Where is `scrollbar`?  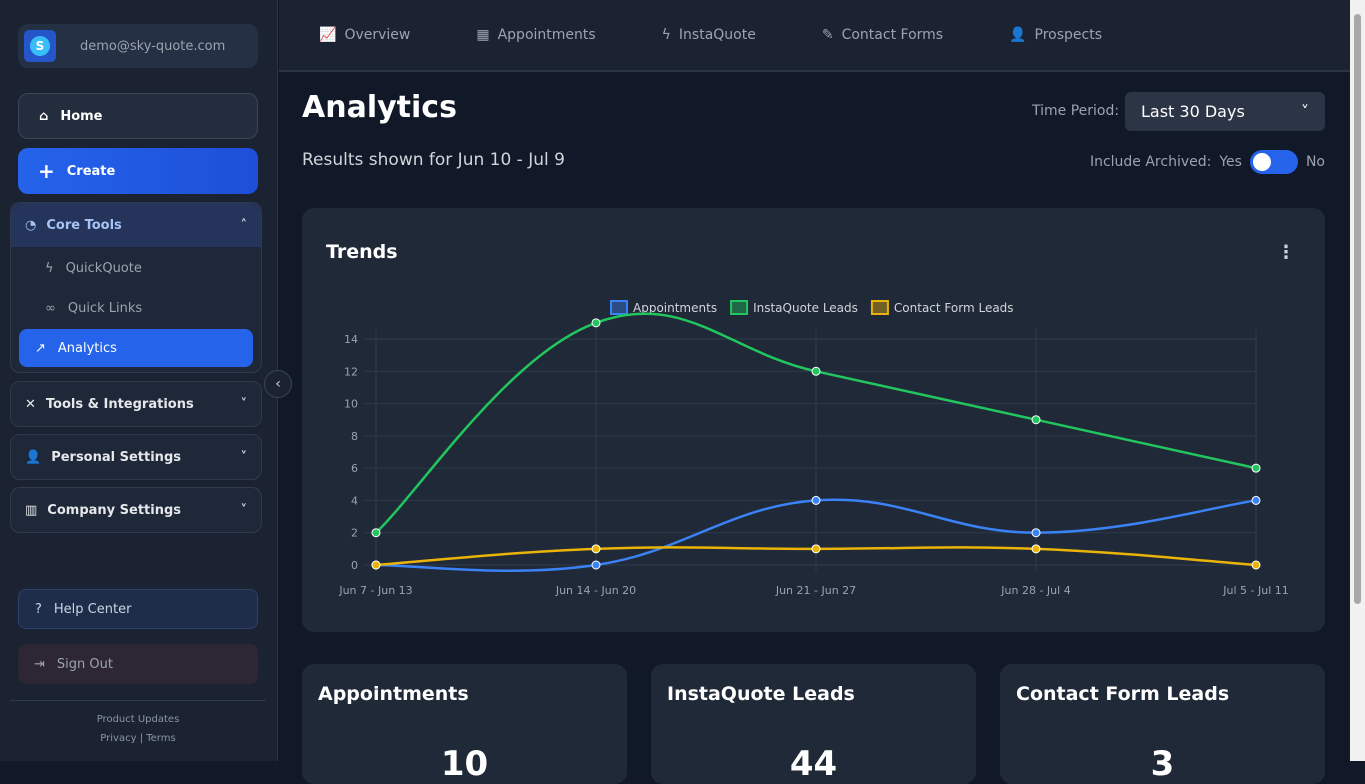 scrollbar is located at coordinates (1357, 380).